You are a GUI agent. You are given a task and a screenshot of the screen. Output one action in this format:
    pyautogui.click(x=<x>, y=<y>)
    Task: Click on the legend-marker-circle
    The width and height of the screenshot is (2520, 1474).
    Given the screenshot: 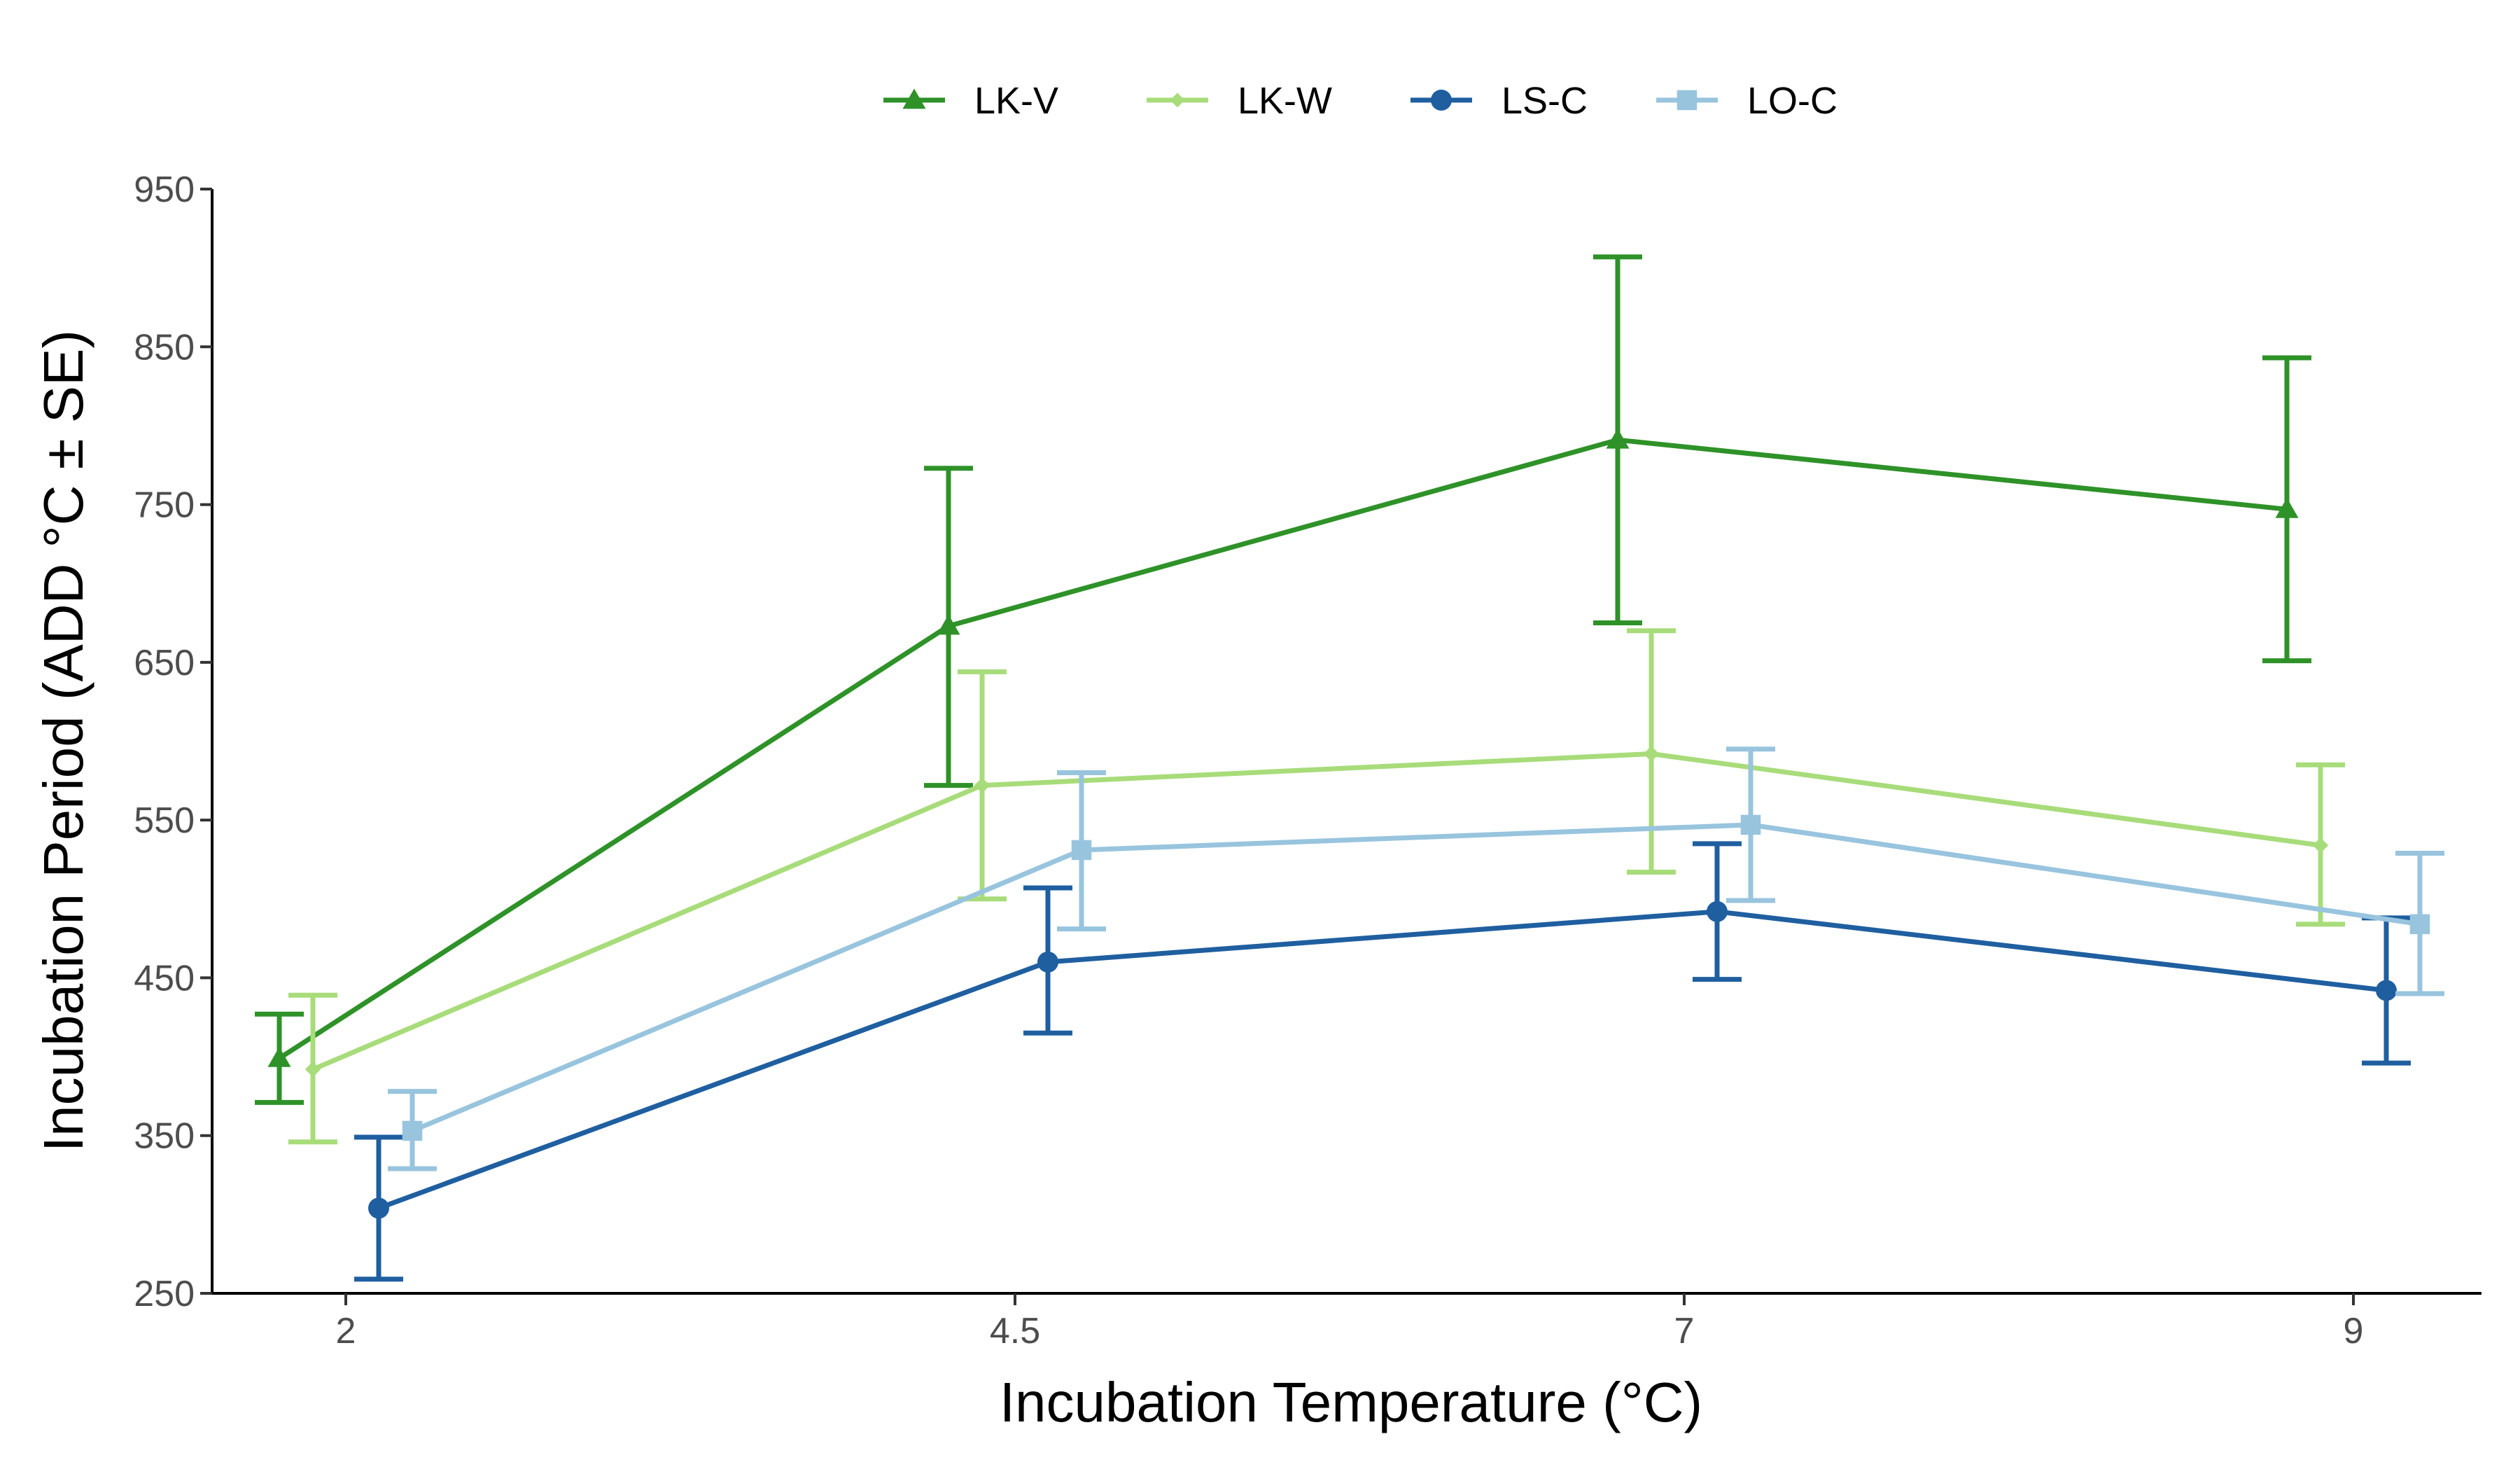 What is the action you would take?
    pyautogui.click(x=1441, y=101)
    